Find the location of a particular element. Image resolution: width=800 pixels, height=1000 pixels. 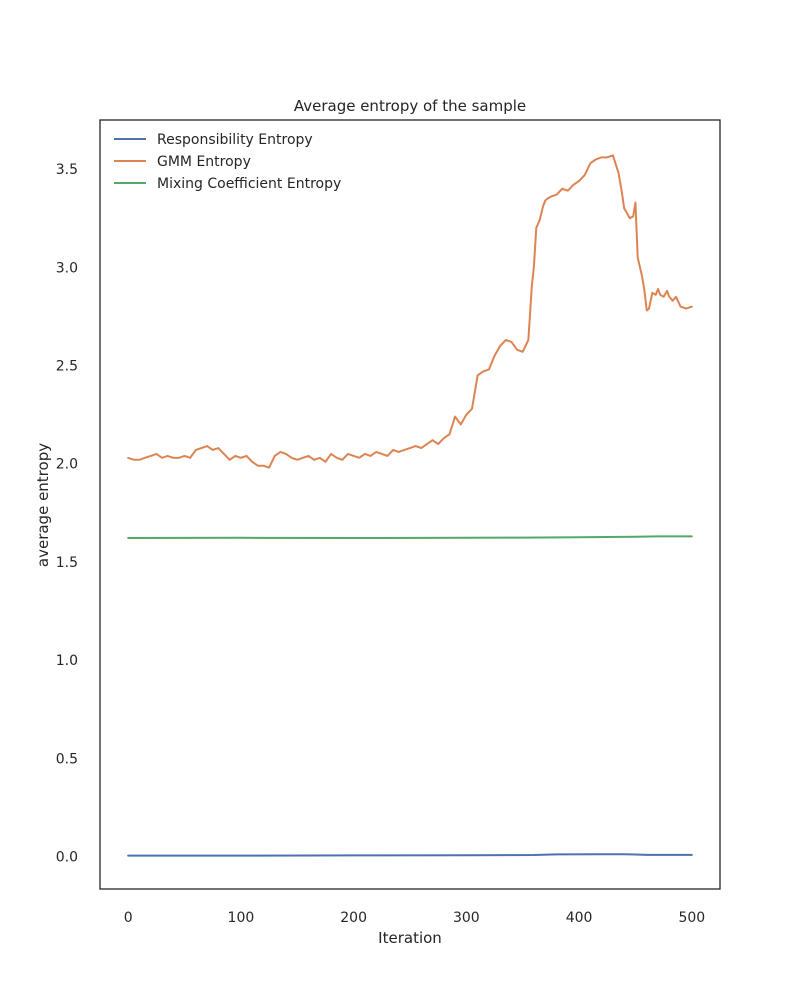

y-tick-label: 1.0 is located at coordinates (67, 661).